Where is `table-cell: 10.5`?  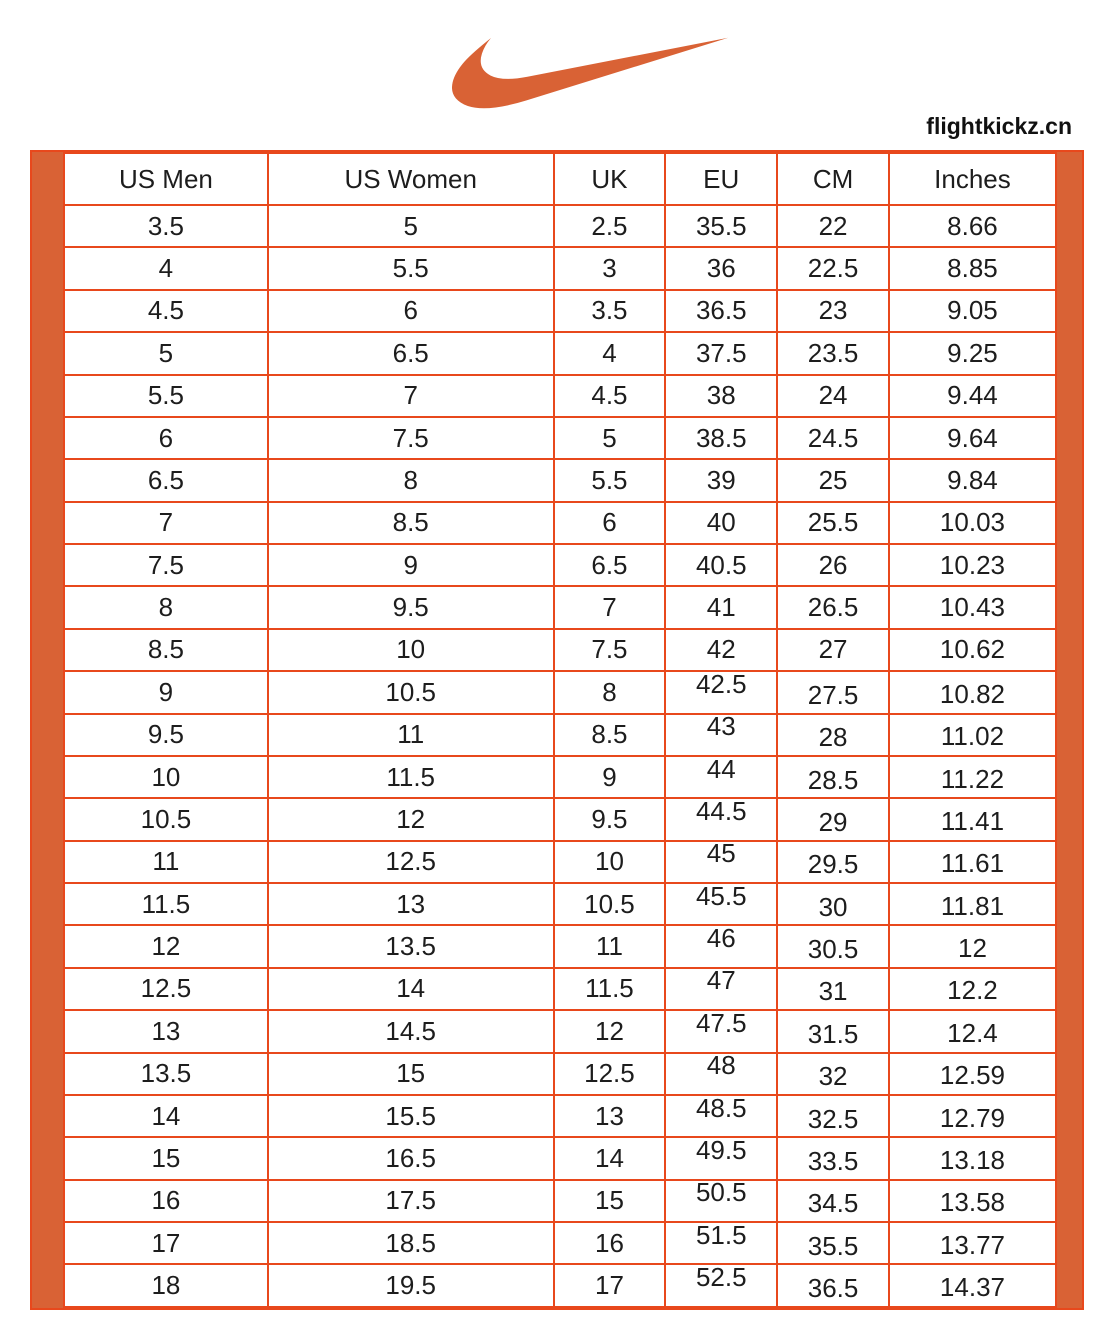
table-cell: 10.5 is located at coordinates (166, 819).